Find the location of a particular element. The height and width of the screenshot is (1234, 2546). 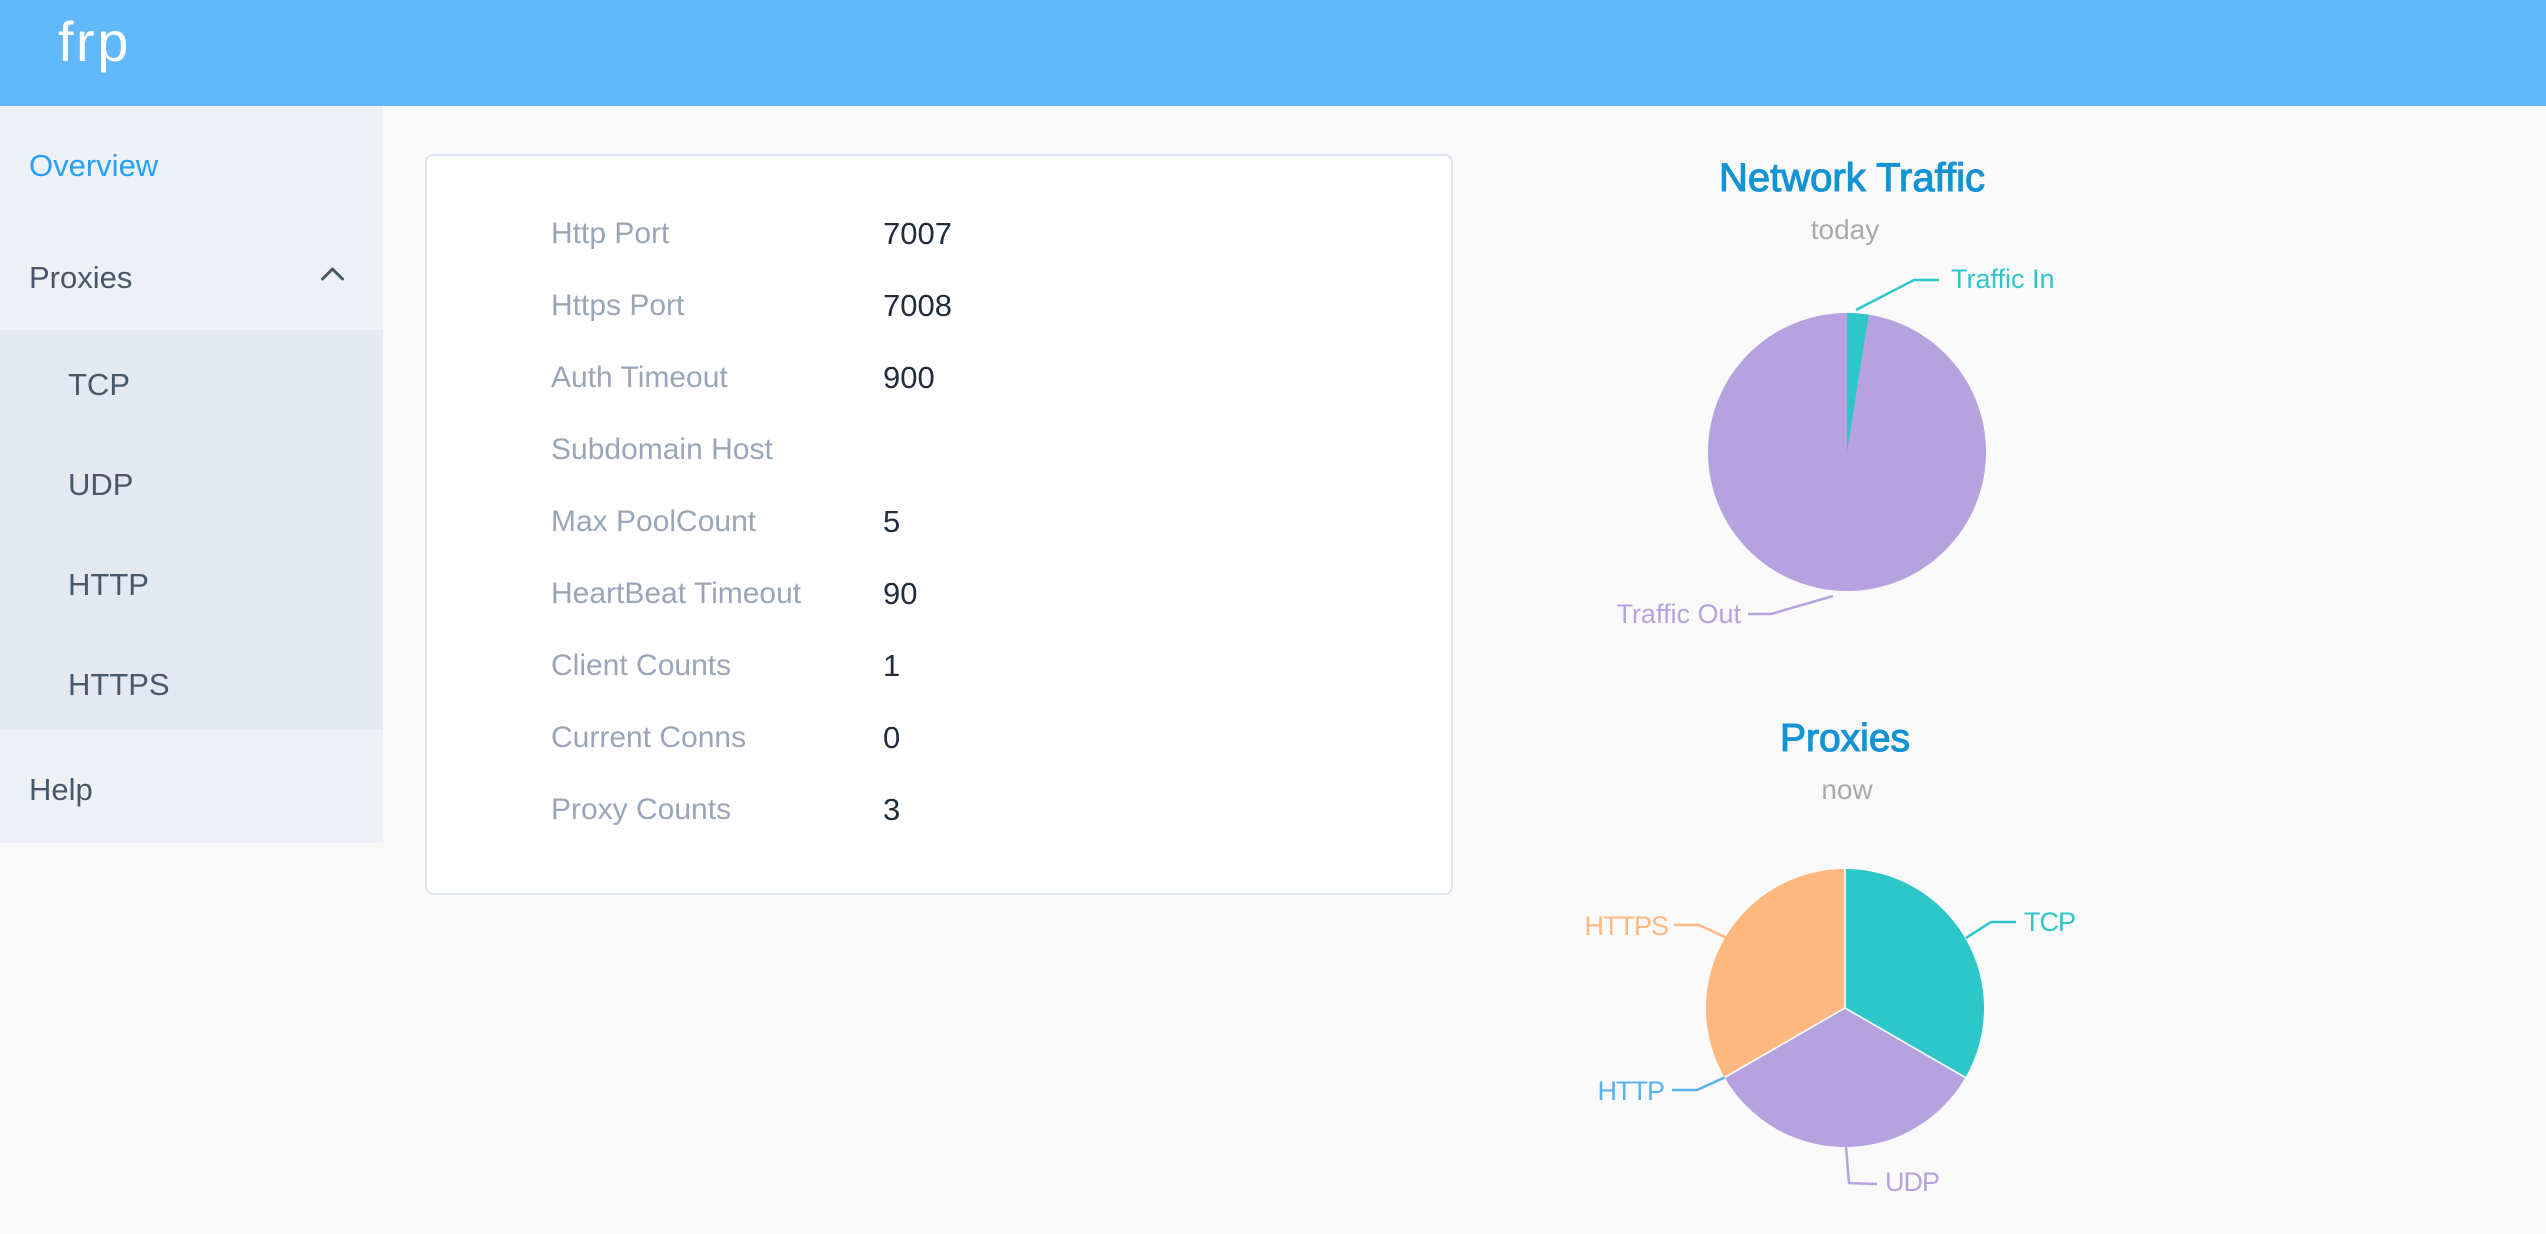

svg-text: Traffic Out is located at coordinates (1678, 614).